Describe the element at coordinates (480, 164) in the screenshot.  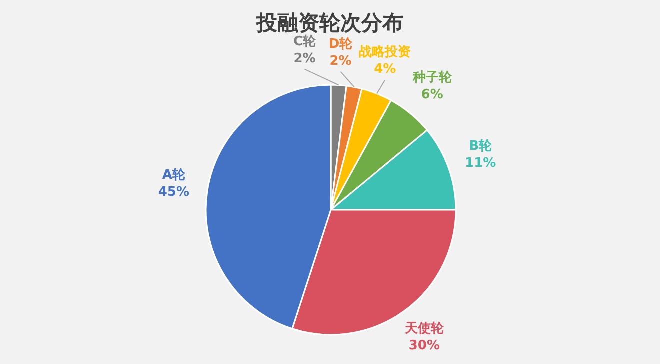
I see `data-label: 11%` at that location.